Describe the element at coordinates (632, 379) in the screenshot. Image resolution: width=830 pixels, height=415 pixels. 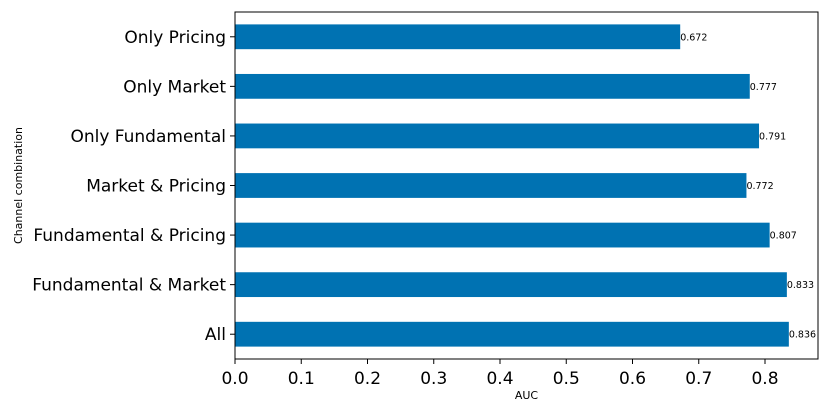
I see `x-tick-label: 0.6` at that location.